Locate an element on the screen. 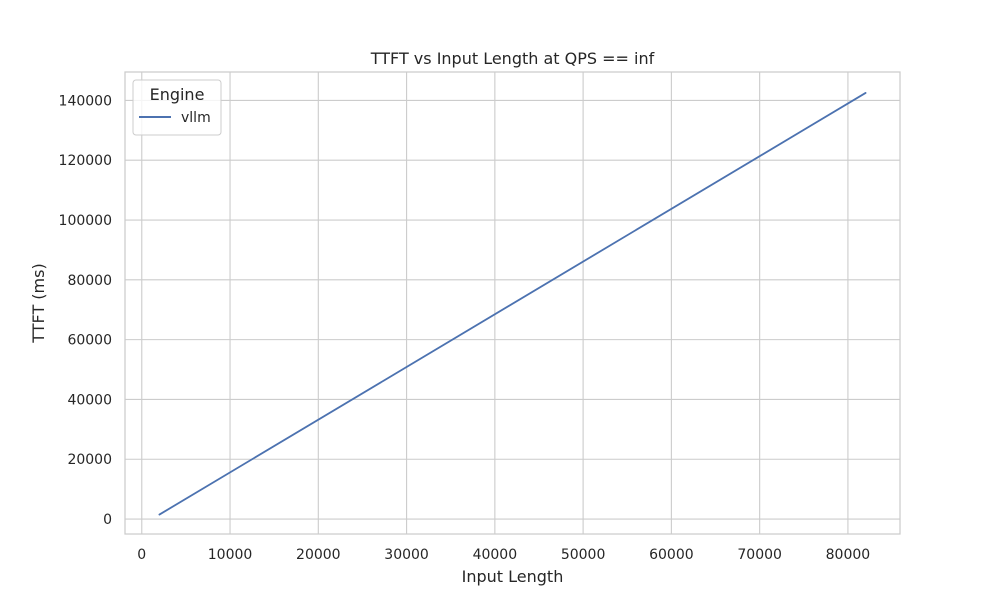 The width and height of the screenshot is (1000, 600). y-tick-label-80000: 80000 is located at coordinates (89, 281).